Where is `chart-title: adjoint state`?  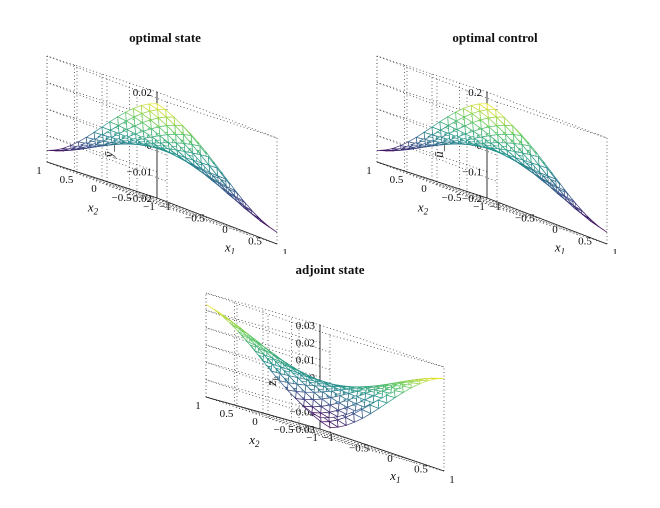 chart-title: adjoint state is located at coordinates (330, 269).